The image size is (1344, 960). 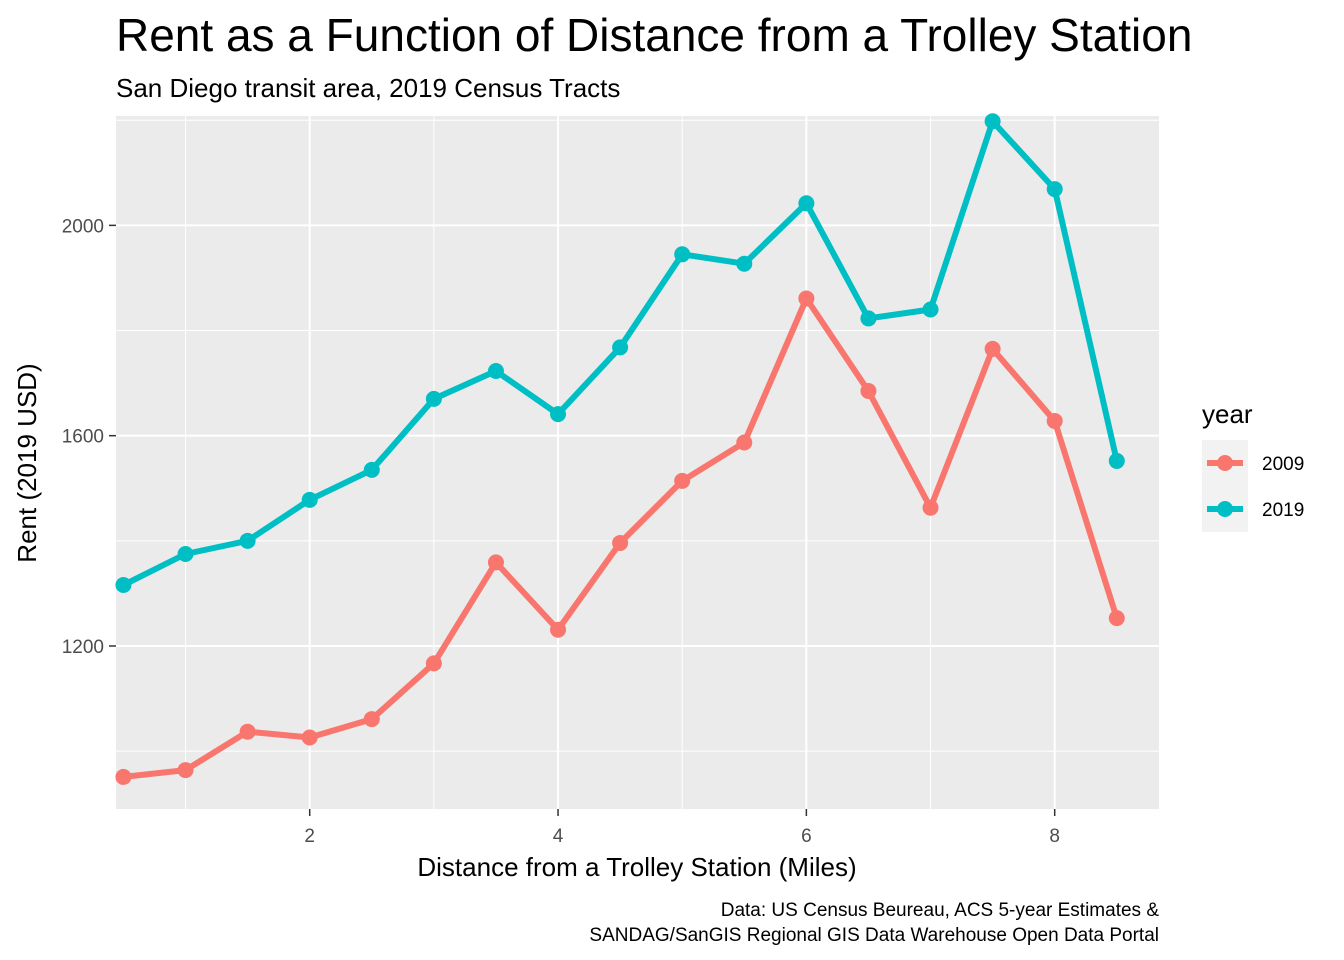 What do you see at coordinates (1283, 464) in the screenshot?
I see `legend-label: 2009` at bounding box center [1283, 464].